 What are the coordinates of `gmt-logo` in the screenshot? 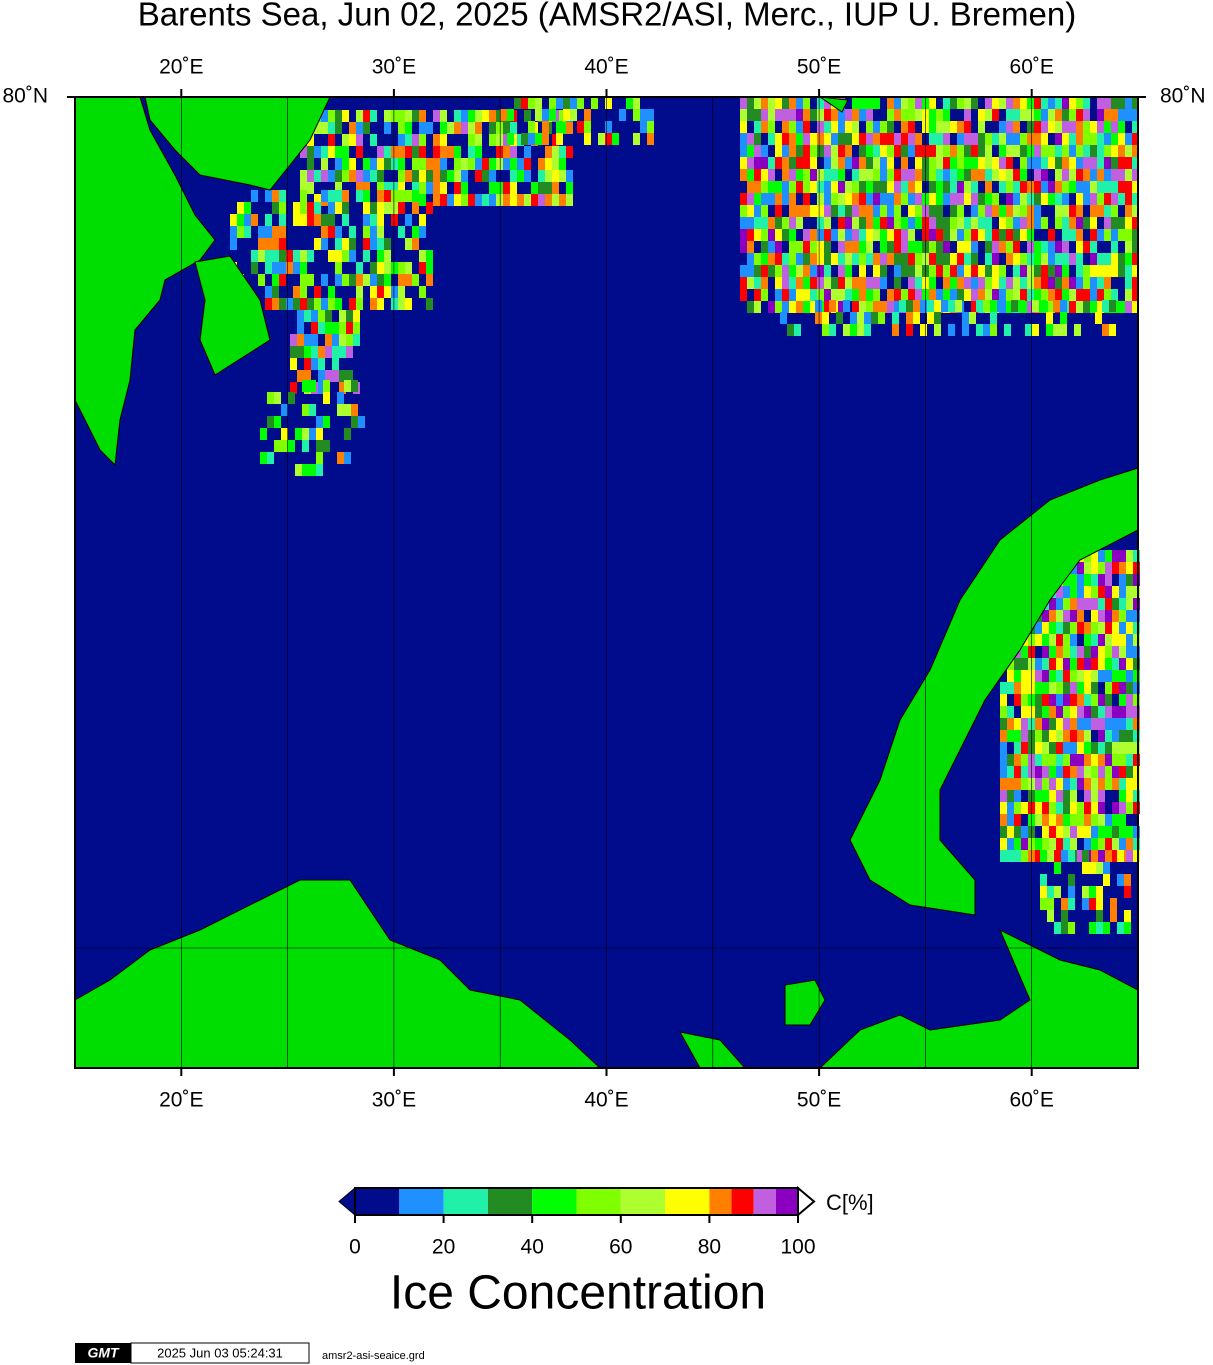 It's located at (103, 1353).